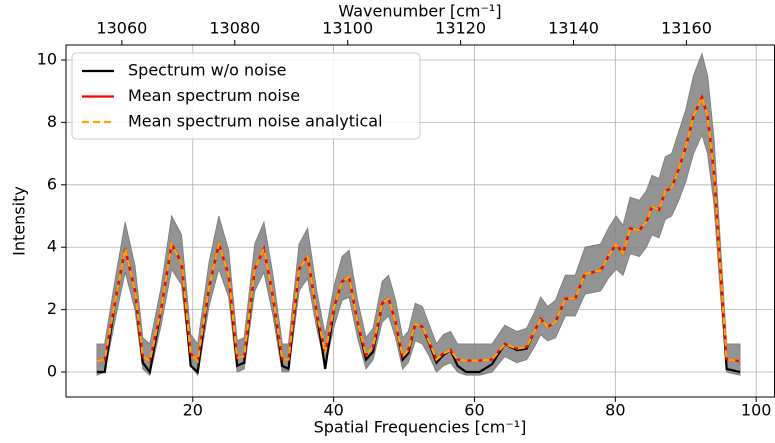 The width and height of the screenshot is (775, 443). What do you see at coordinates (333, 410) in the screenshot?
I see `x-tick-label: 40` at bounding box center [333, 410].